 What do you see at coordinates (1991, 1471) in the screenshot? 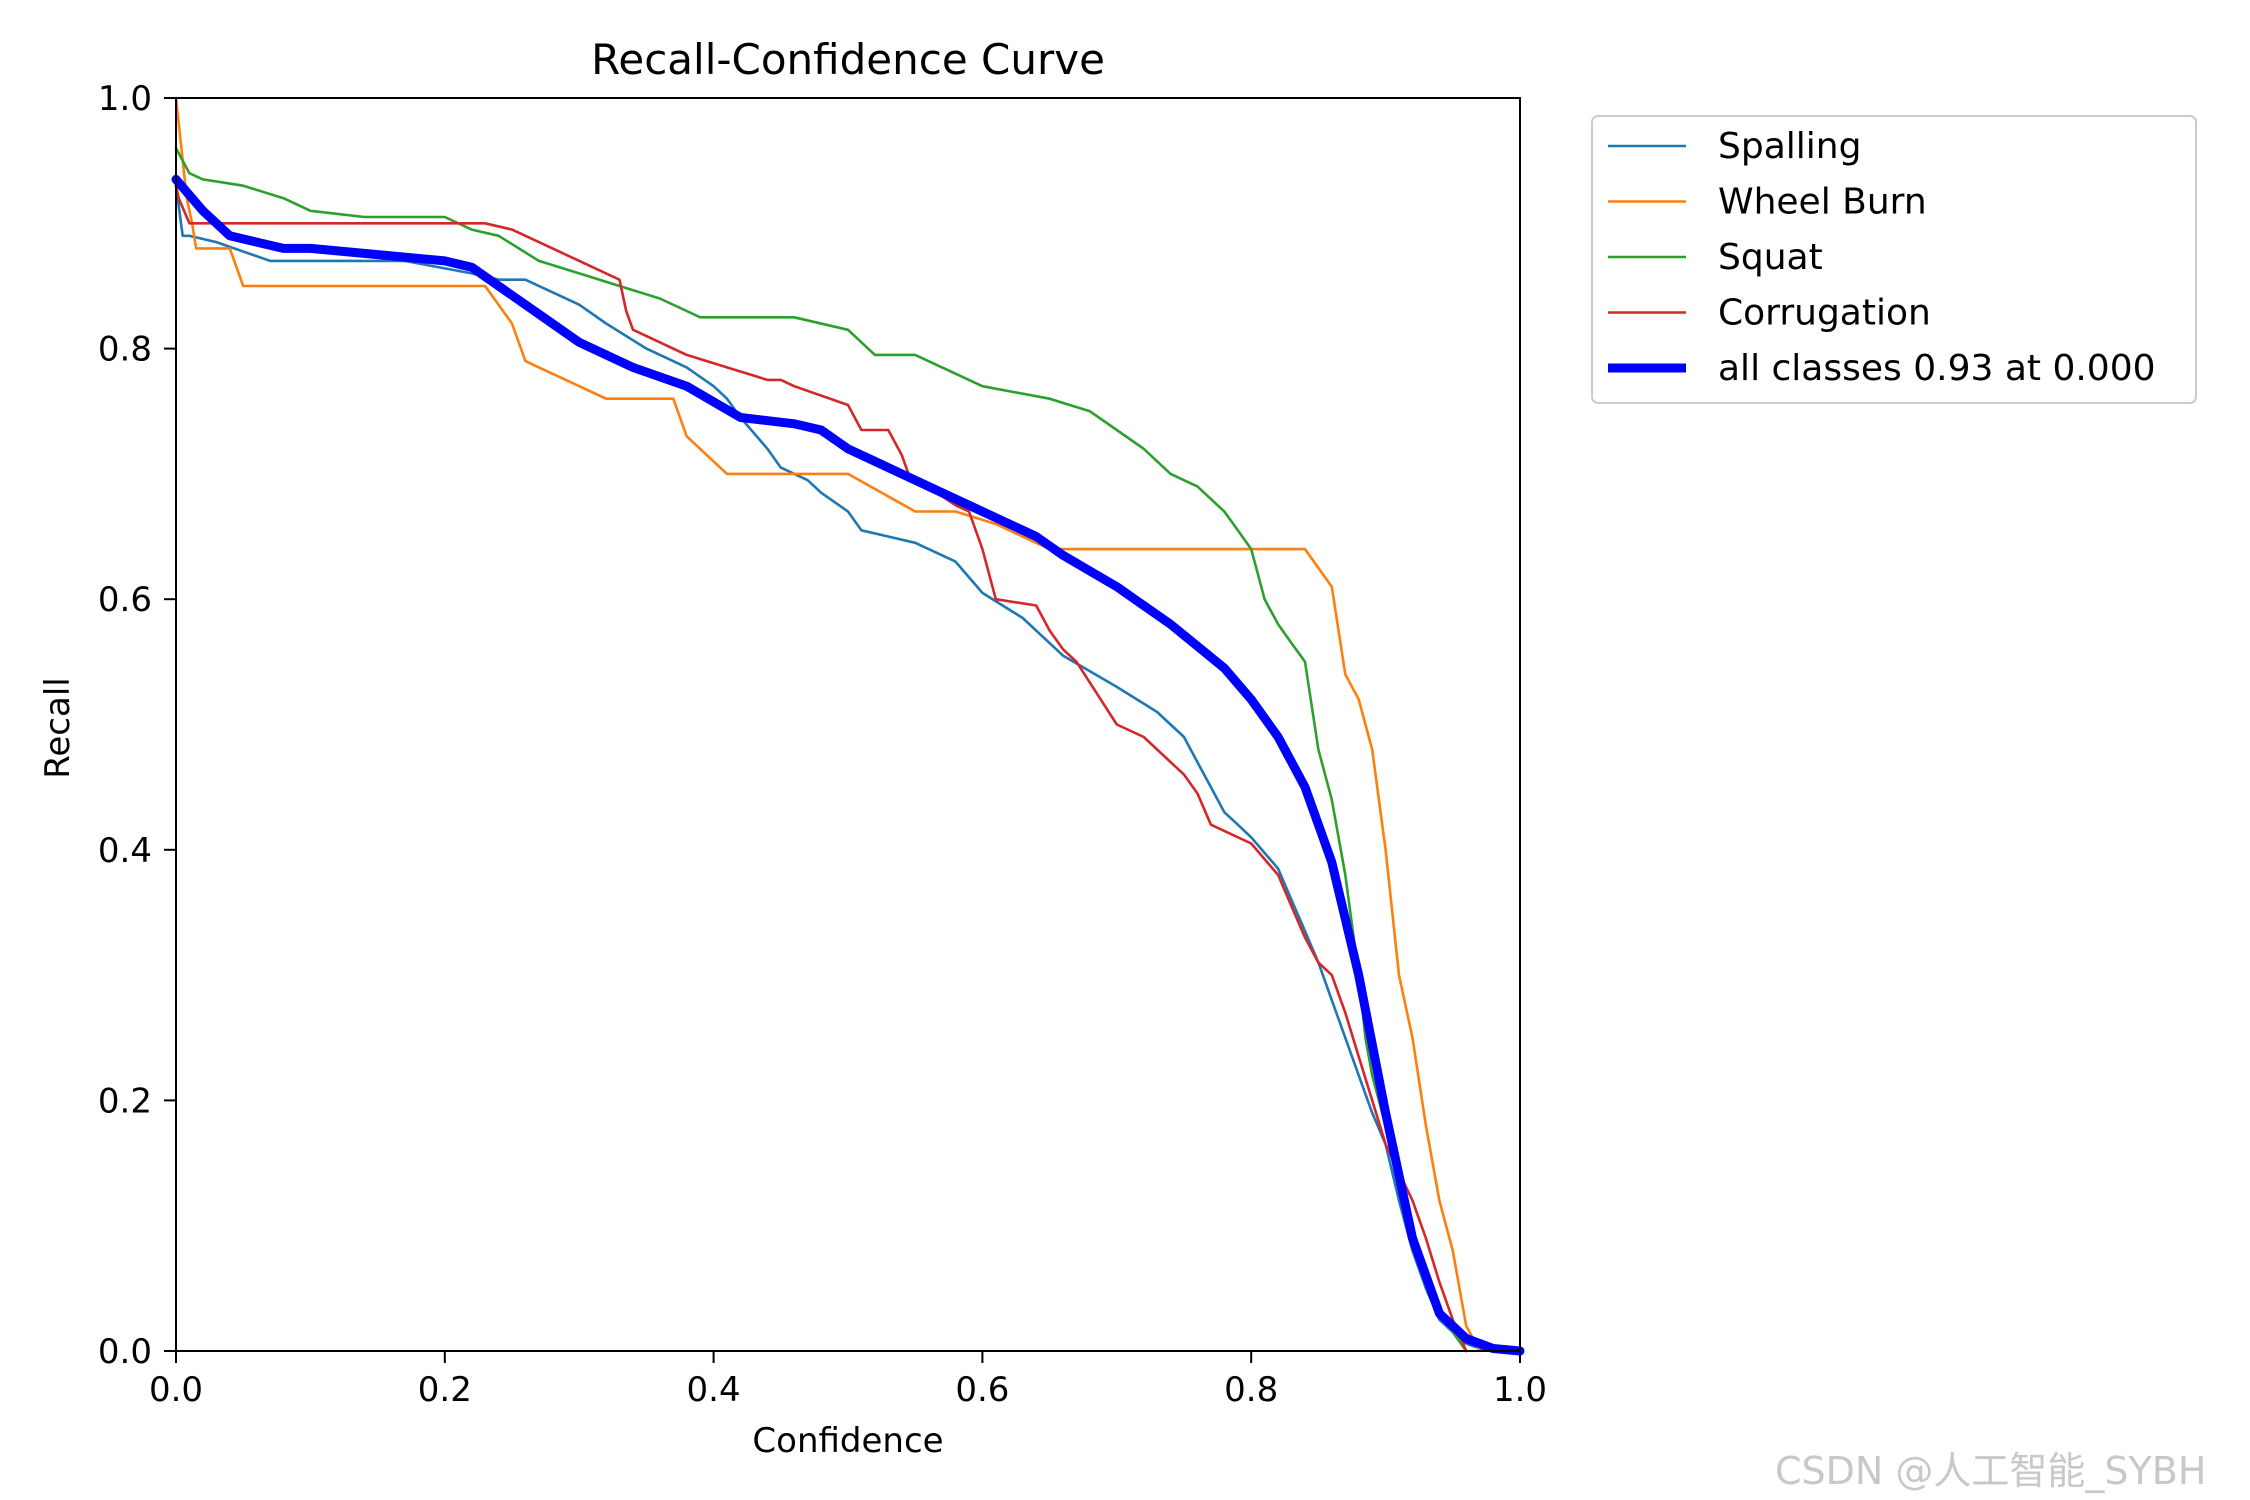
I see `watermark: CSDN @人工智能_SYBH` at bounding box center [1991, 1471].